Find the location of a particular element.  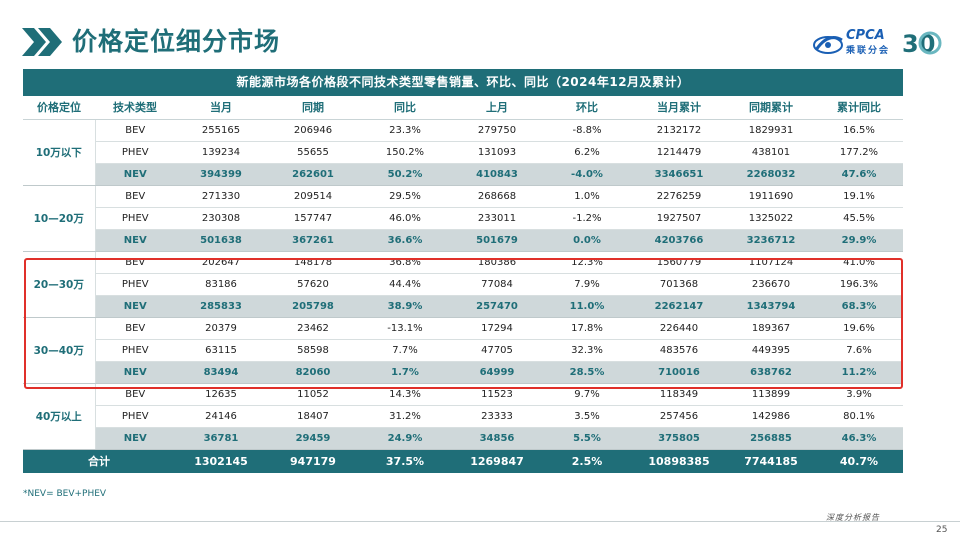

value-cell: 19.6% is located at coordinates (859, 328).